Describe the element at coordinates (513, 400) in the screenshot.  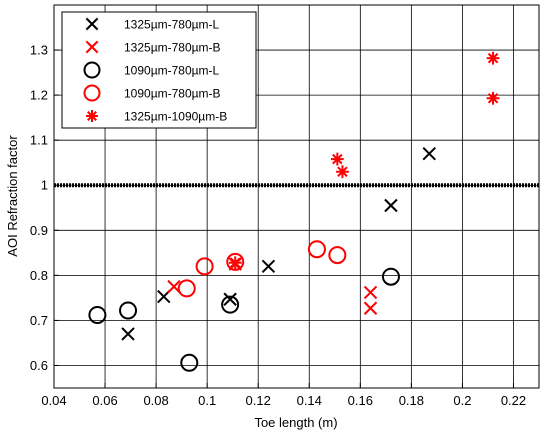
I see `x-tick-label: 0.22` at that location.